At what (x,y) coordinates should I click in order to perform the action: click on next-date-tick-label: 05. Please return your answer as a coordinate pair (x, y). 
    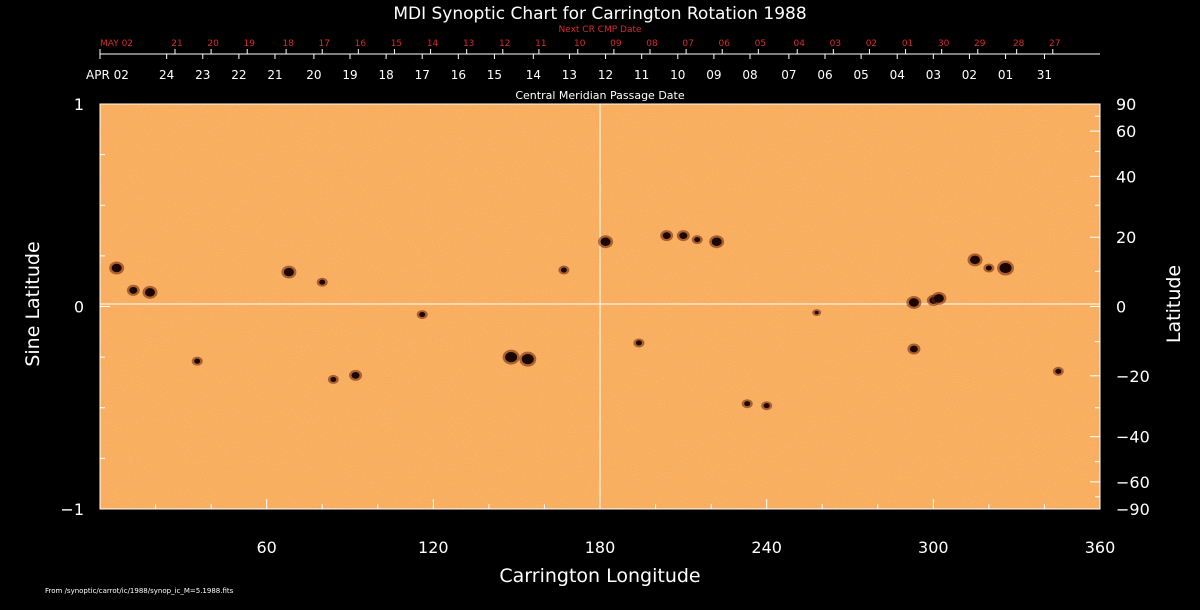
    Looking at the image, I should click on (760, 44).